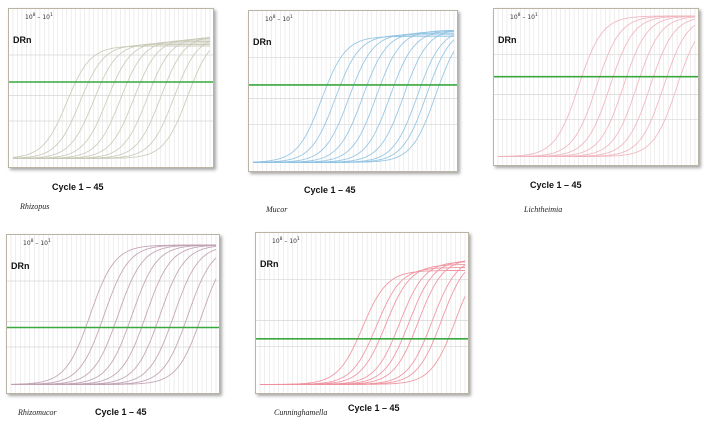 Image resolution: width=706 pixels, height=424 pixels. Describe the element at coordinates (37, 412) in the screenshot. I see `organism-caption: Rhizomucor` at that location.